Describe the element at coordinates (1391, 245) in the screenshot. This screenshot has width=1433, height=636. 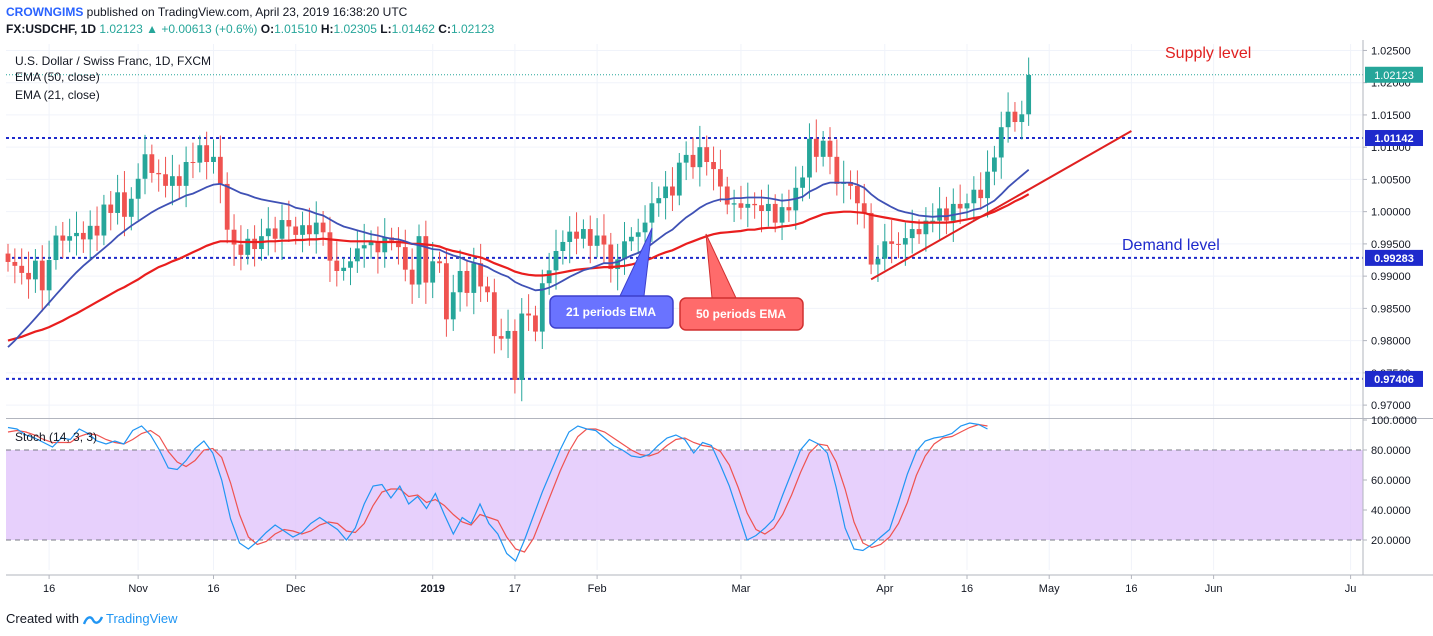
I see `y-tick-label: 0.99500` at that location.